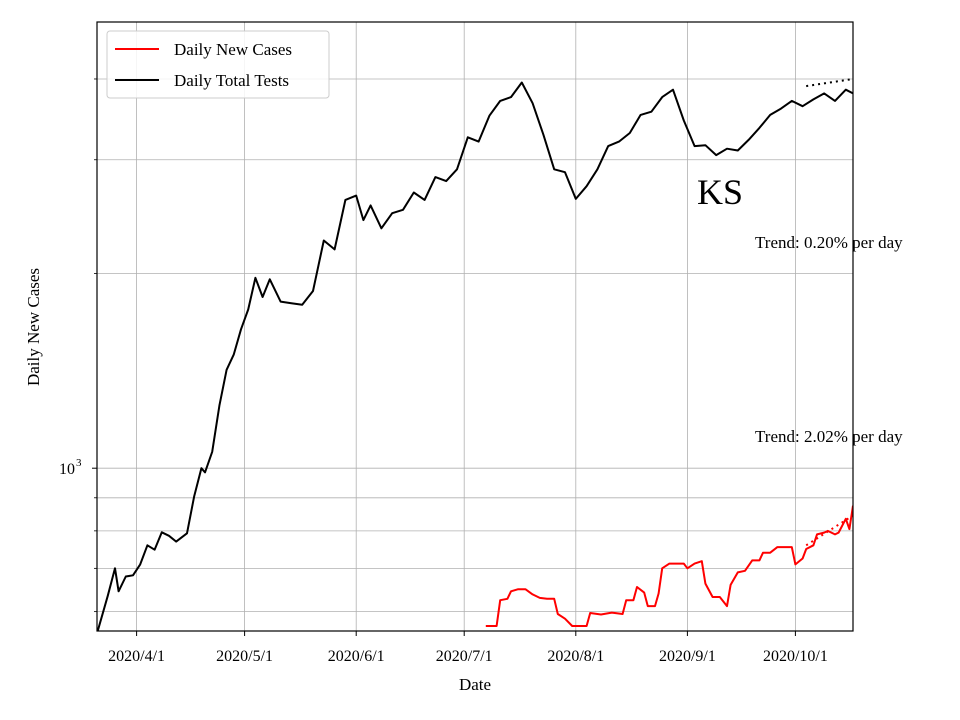  I want to click on legend-label-daily-new-cases: Daily New Cases, so click(233, 49).